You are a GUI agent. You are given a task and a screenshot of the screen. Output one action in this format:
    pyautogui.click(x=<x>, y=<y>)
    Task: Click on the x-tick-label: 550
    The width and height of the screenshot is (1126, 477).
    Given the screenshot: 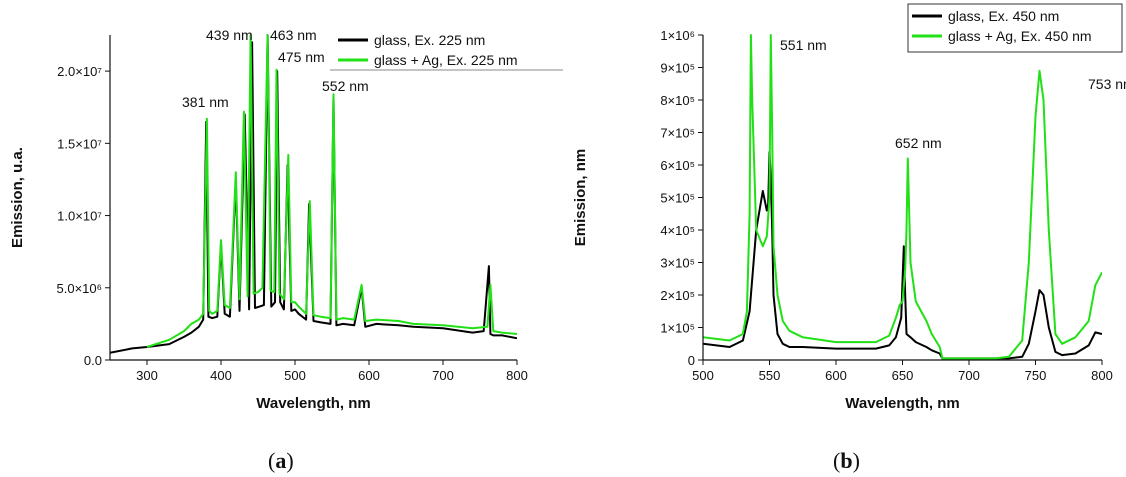 What is the action you would take?
    pyautogui.click(x=770, y=375)
    